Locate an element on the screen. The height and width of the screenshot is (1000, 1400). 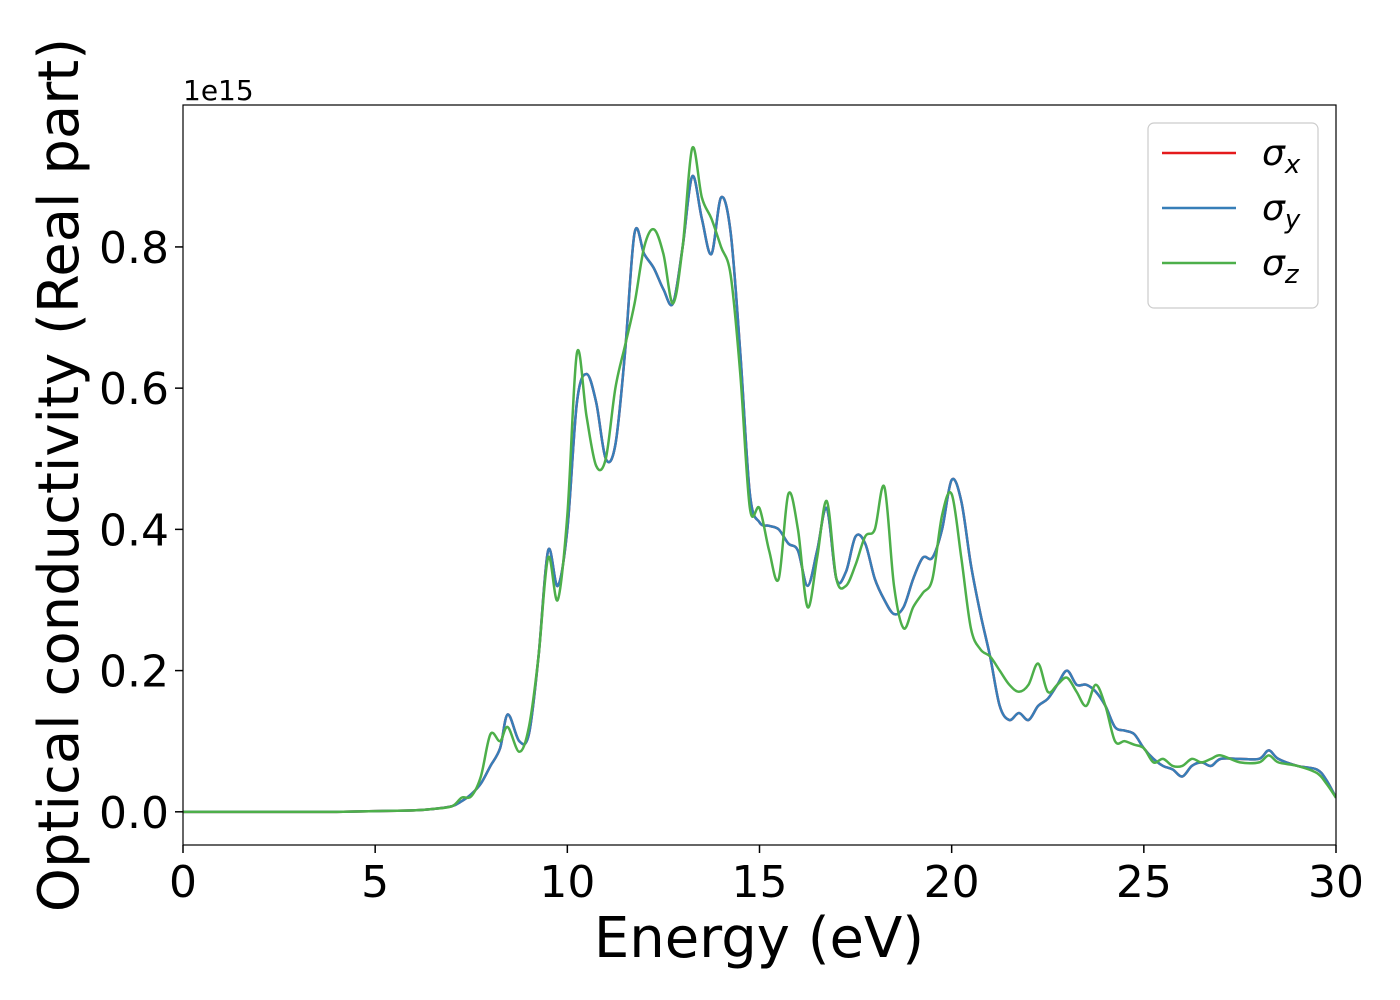
x-tick-label: 15 is located at coordinates (760, 882).